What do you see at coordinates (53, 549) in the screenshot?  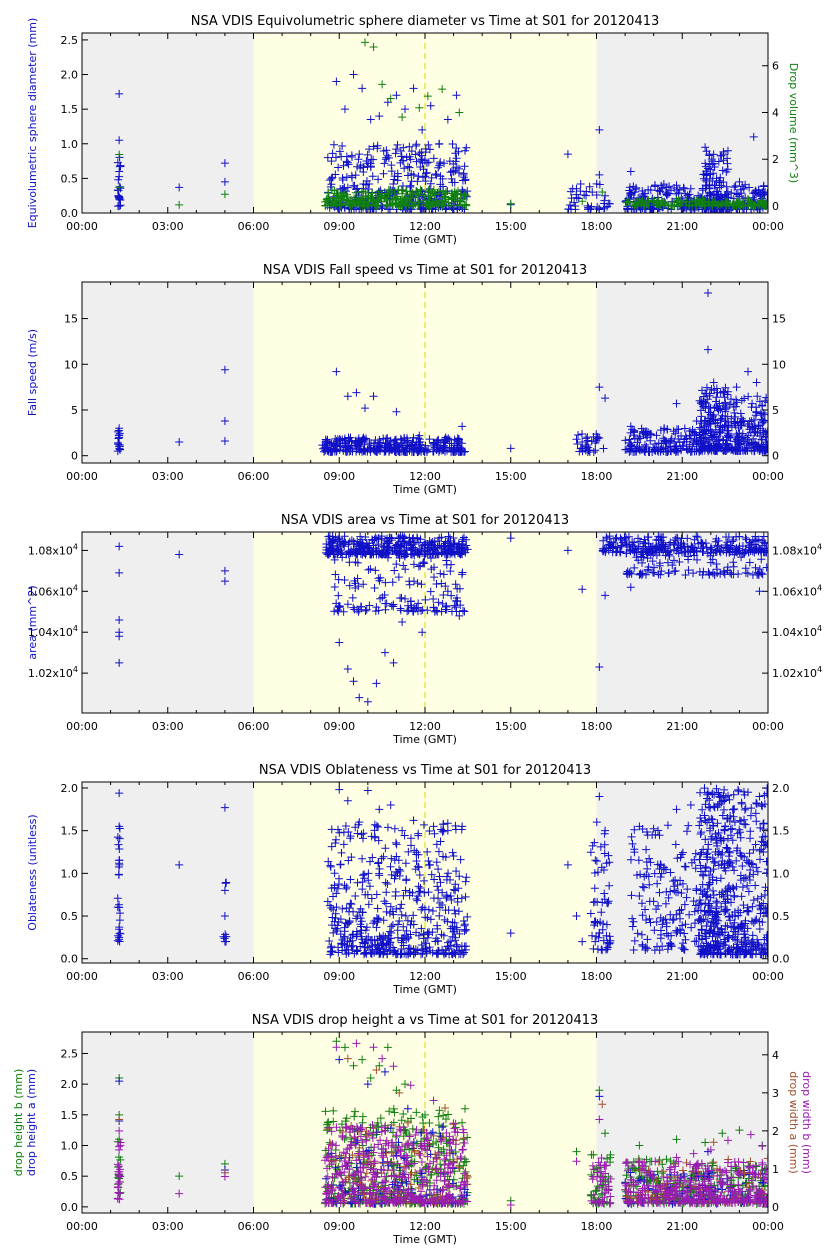 I see `y-tick-label: 1.08x10⁴` at bounding box center [53, 549].